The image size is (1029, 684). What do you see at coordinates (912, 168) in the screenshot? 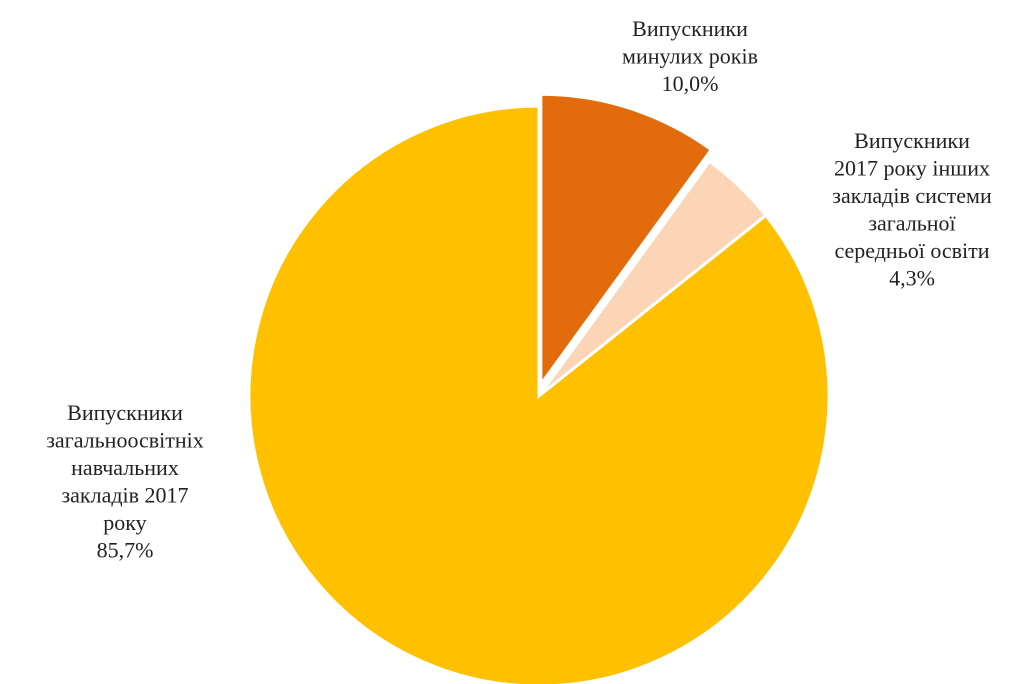
I see `slice-name-line: 2017 року інших` at bounding box center [912, 168].